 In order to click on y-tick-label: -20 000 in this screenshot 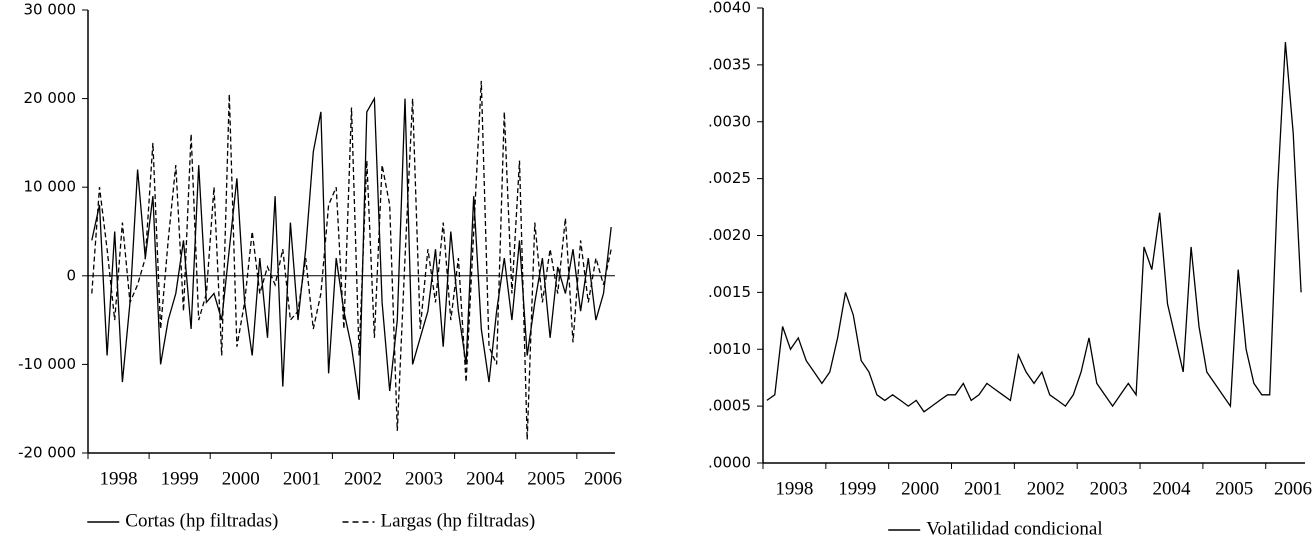, I will do `click(47, 453)`.